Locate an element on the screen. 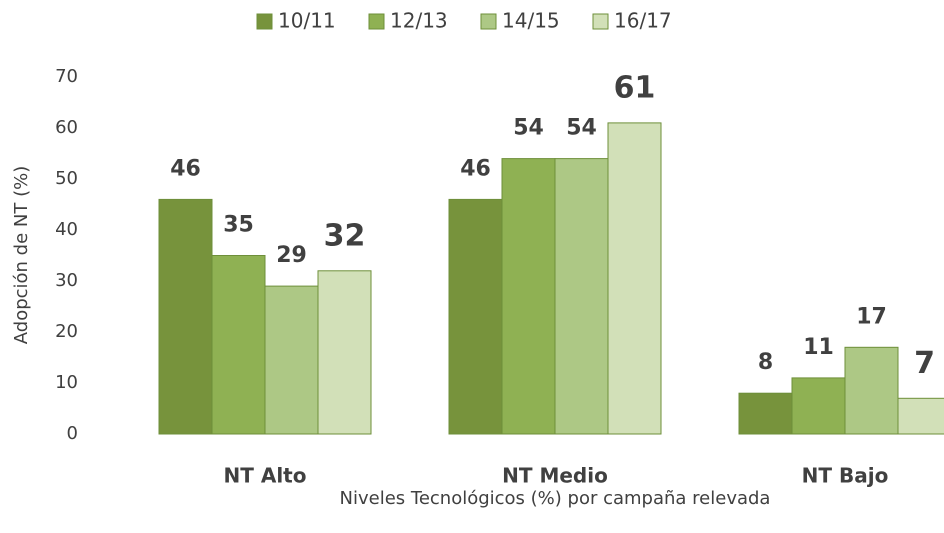  legend-label: 12/13 is located at coordinates (419, 21).